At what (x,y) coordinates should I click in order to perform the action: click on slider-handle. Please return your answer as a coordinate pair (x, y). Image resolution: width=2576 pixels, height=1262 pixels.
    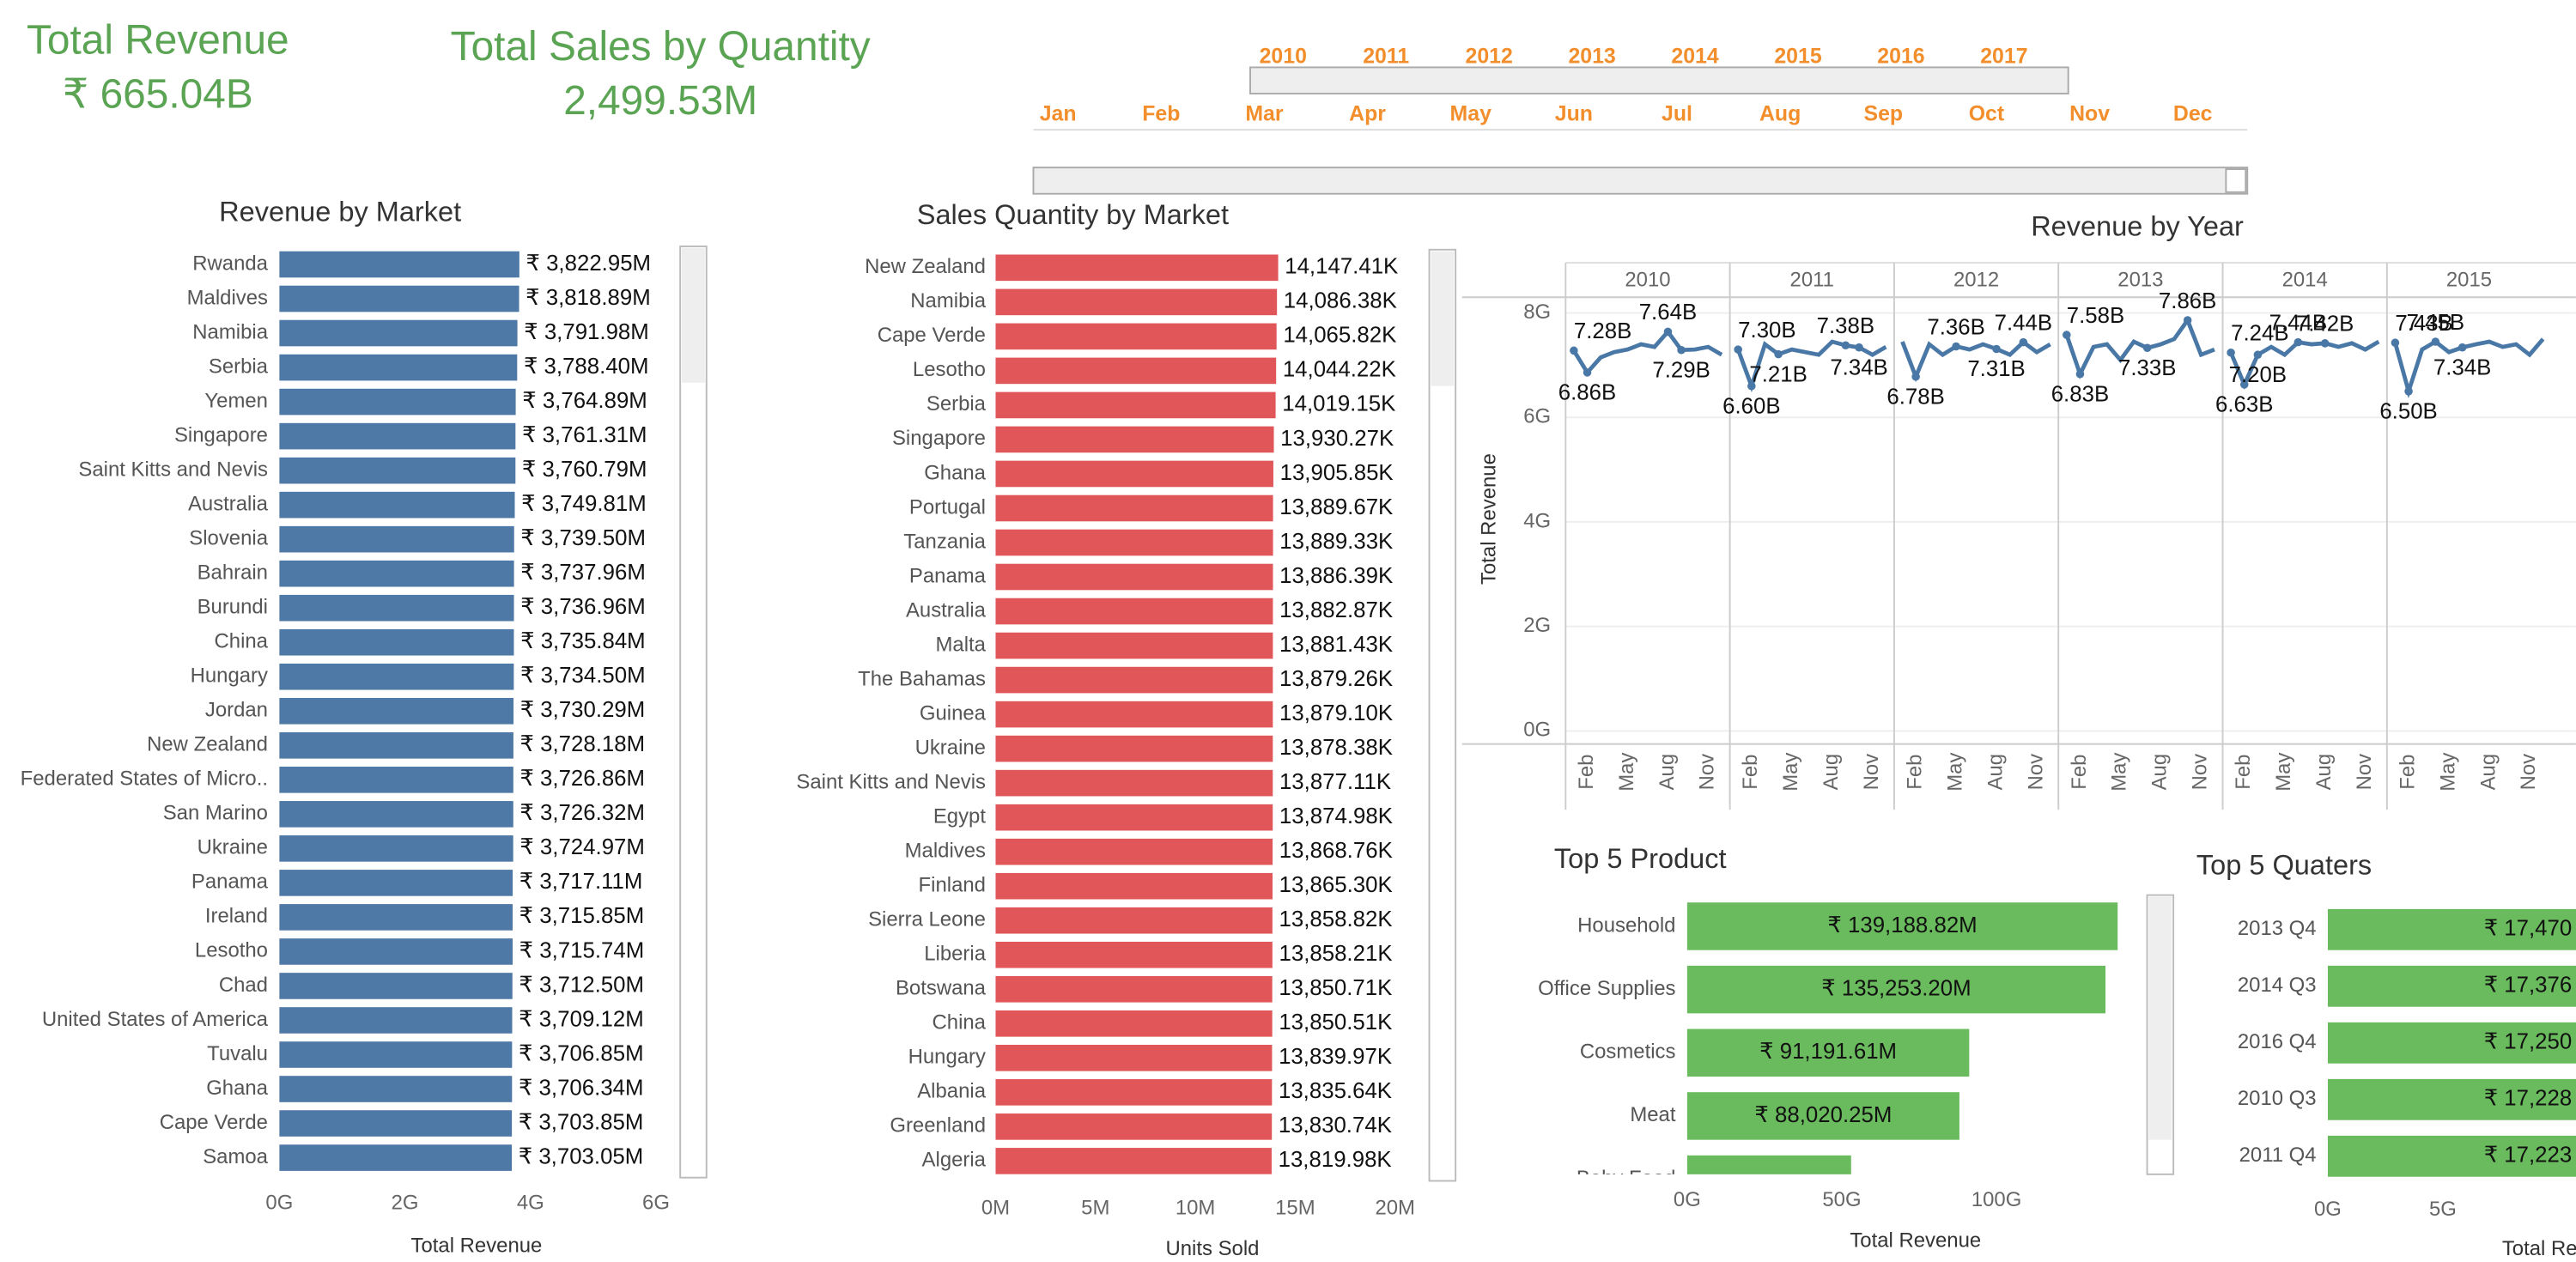
    Looking at the image, I should click on (2236, 181).